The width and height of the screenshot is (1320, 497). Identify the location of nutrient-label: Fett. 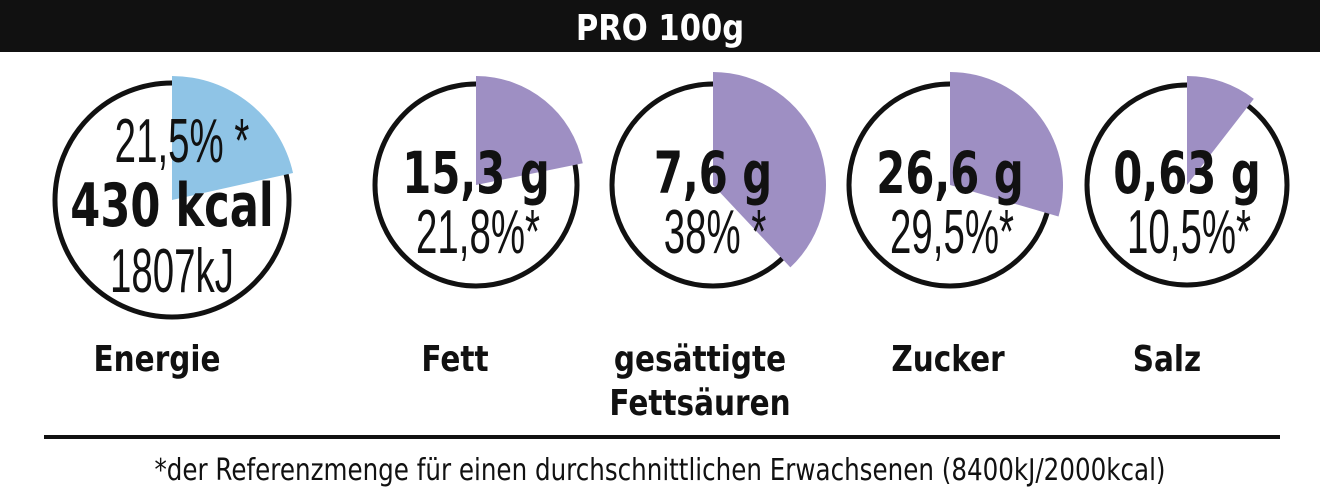
(454, 358).